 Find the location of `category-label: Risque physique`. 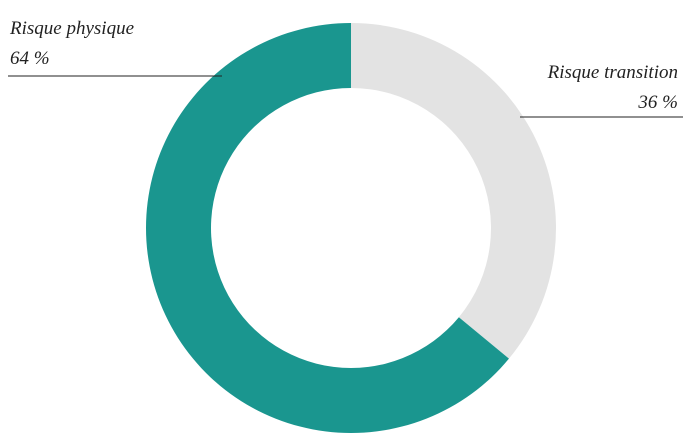

category-label: Risque physique is located at coordinates (71, 28).